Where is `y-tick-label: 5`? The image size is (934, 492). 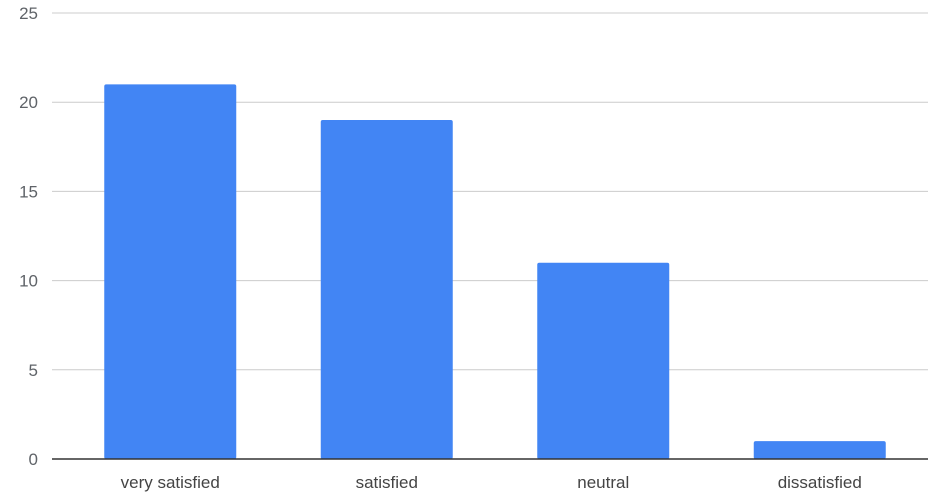
y-tick-label: 5 is located at coordinates (33, 370).